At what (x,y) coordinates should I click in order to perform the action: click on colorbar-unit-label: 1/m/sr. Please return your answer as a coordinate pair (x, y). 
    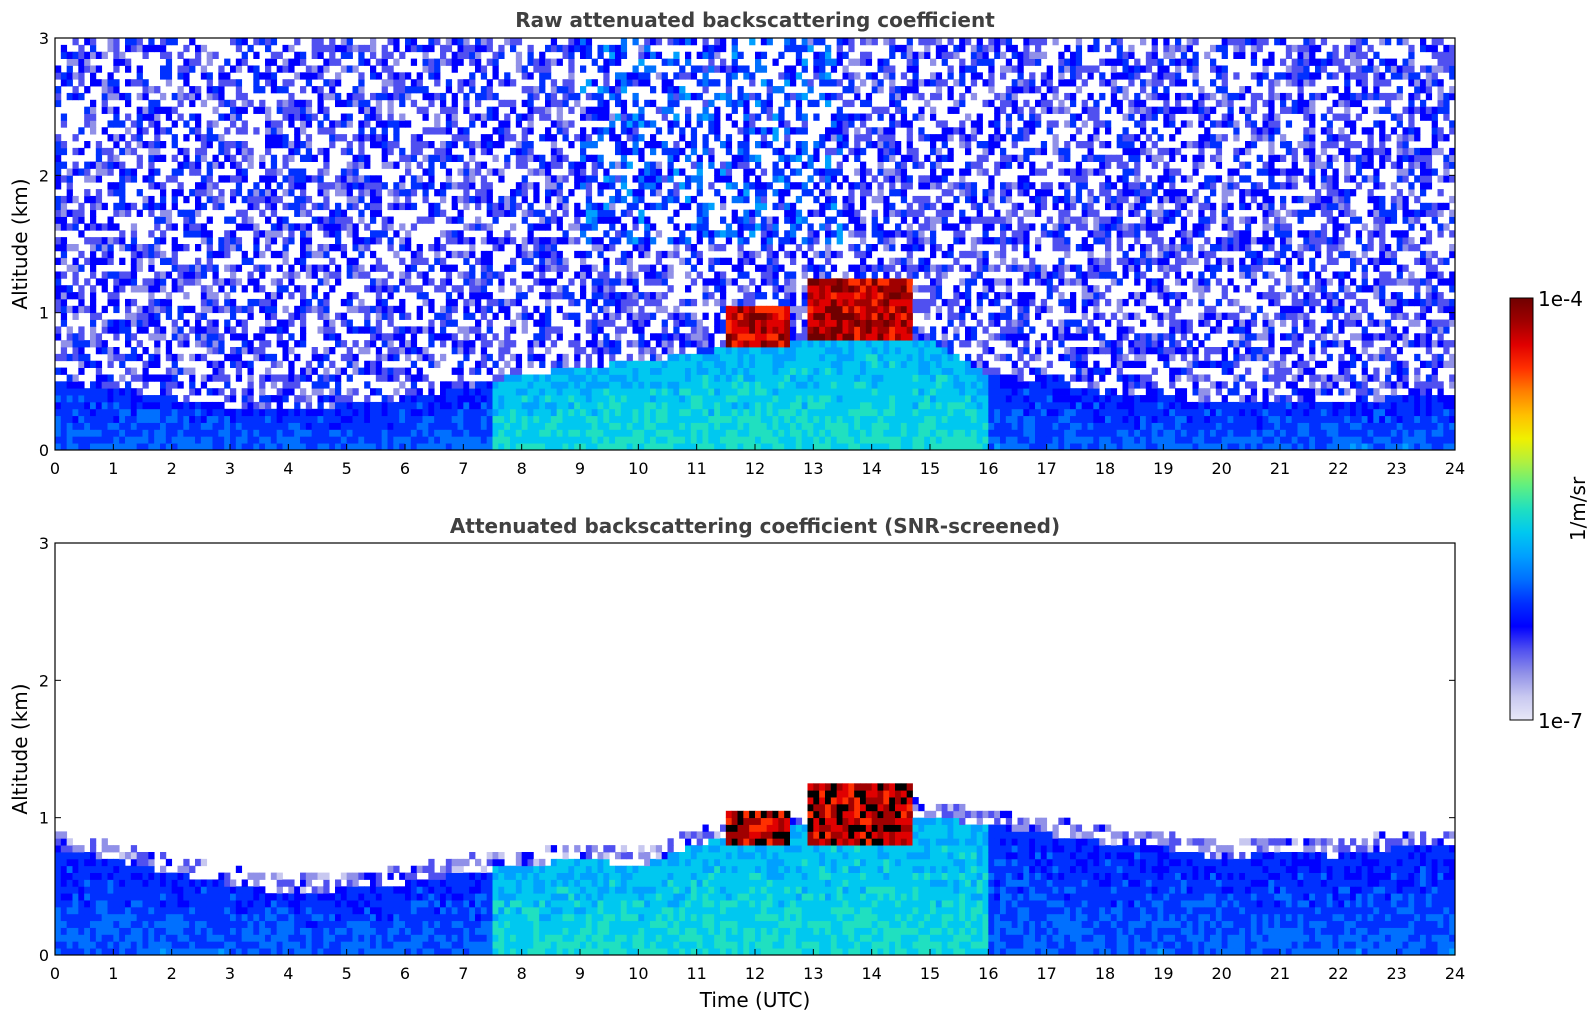
    Looking at the image, I should click on (1578, 508).